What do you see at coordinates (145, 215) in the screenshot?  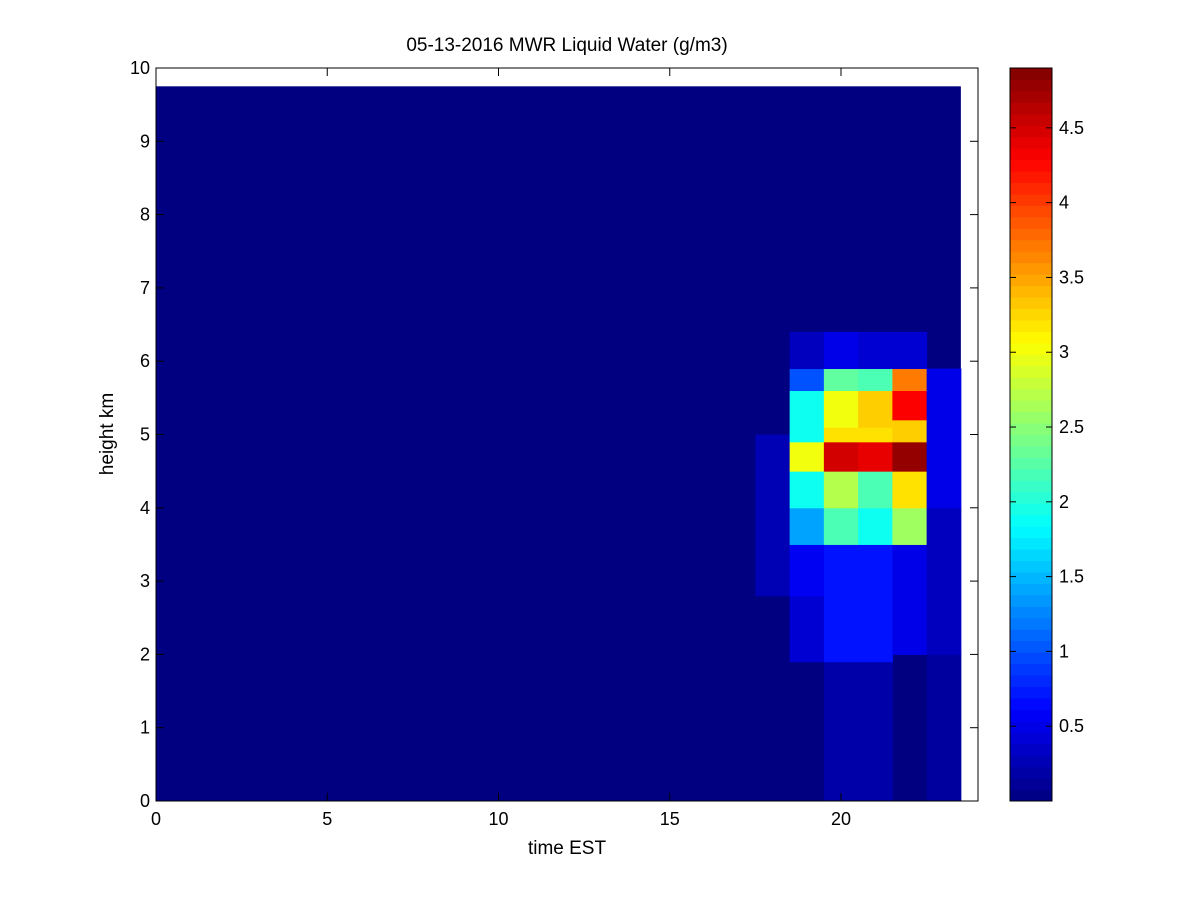 I see `y-tick-label: 8` at bounding box center [145, 215].